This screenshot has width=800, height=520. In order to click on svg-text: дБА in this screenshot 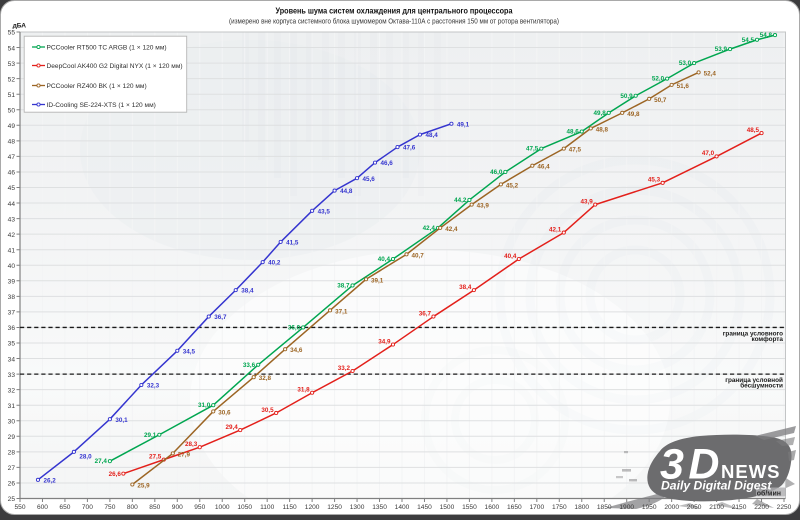, I will do `click(20, 26)`.